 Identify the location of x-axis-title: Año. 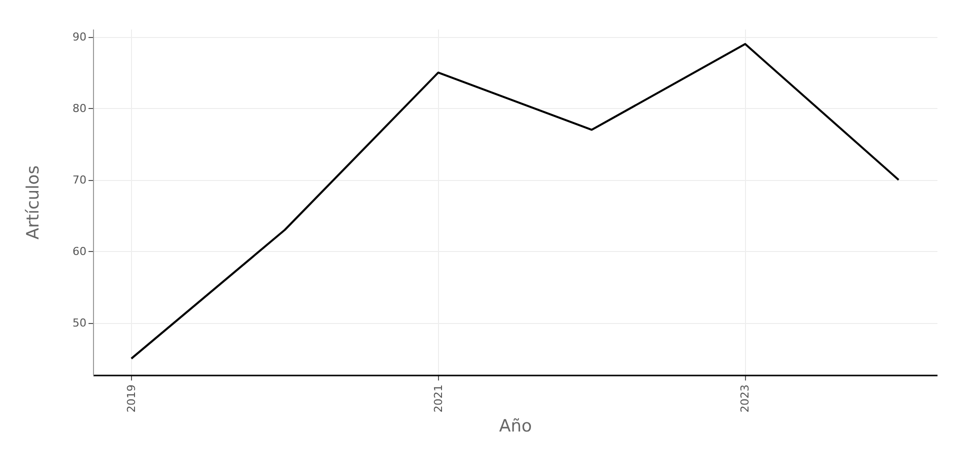
(515, 426).